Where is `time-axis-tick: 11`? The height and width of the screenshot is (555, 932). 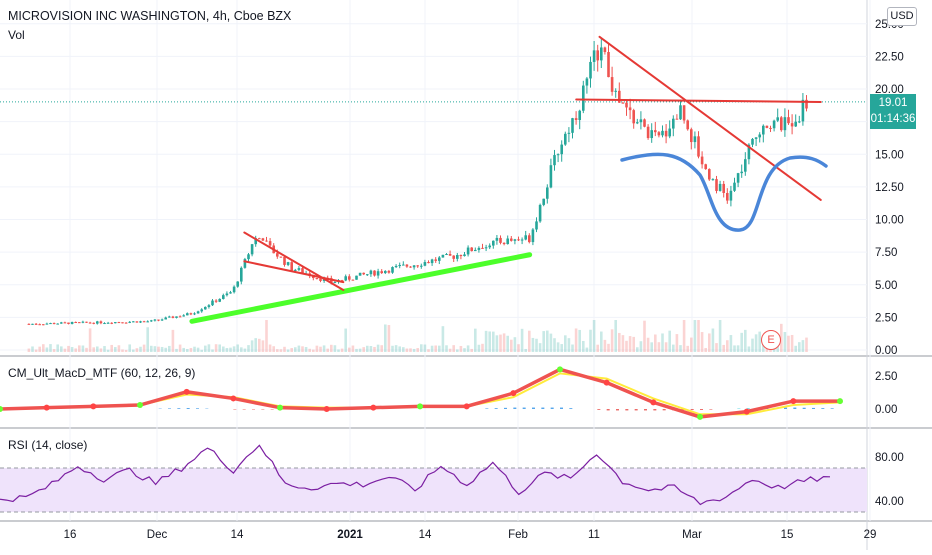 time-axis-tick: 11 is located at coordinates (594, 535).